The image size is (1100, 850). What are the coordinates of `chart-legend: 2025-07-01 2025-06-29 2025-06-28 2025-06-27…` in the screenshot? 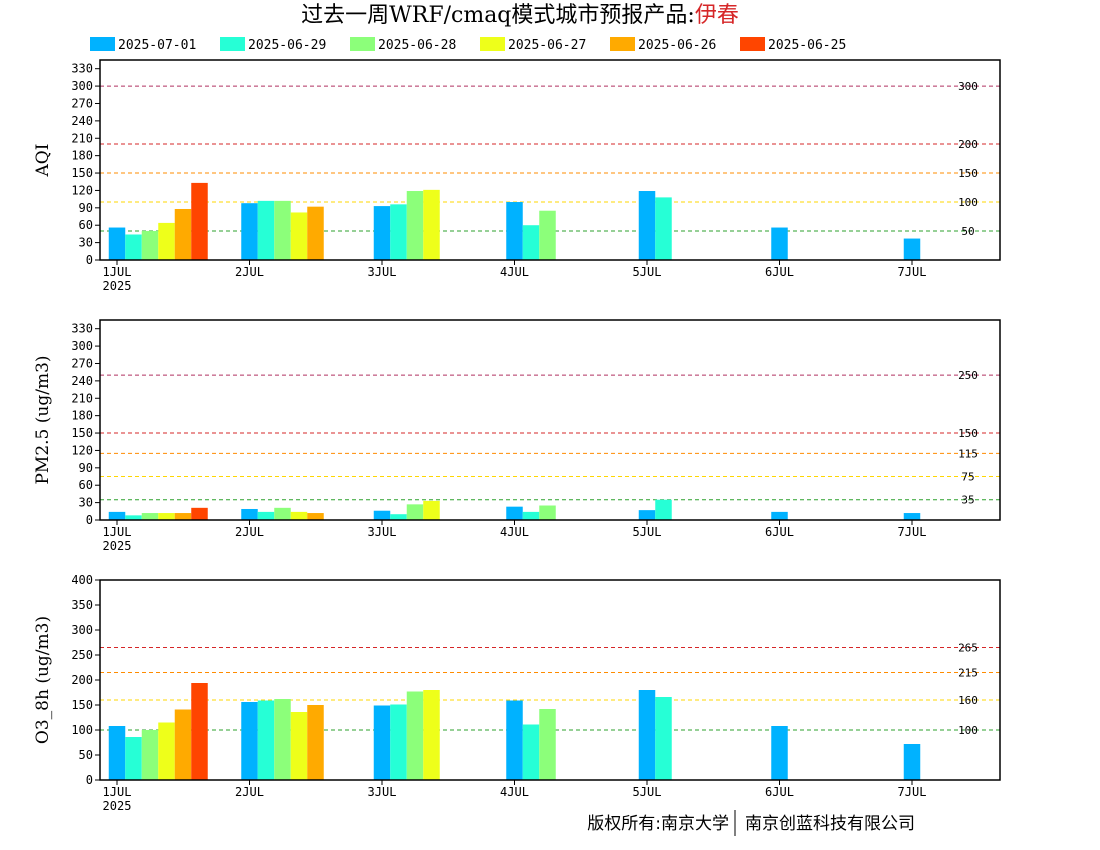 It's located at (468, 45).